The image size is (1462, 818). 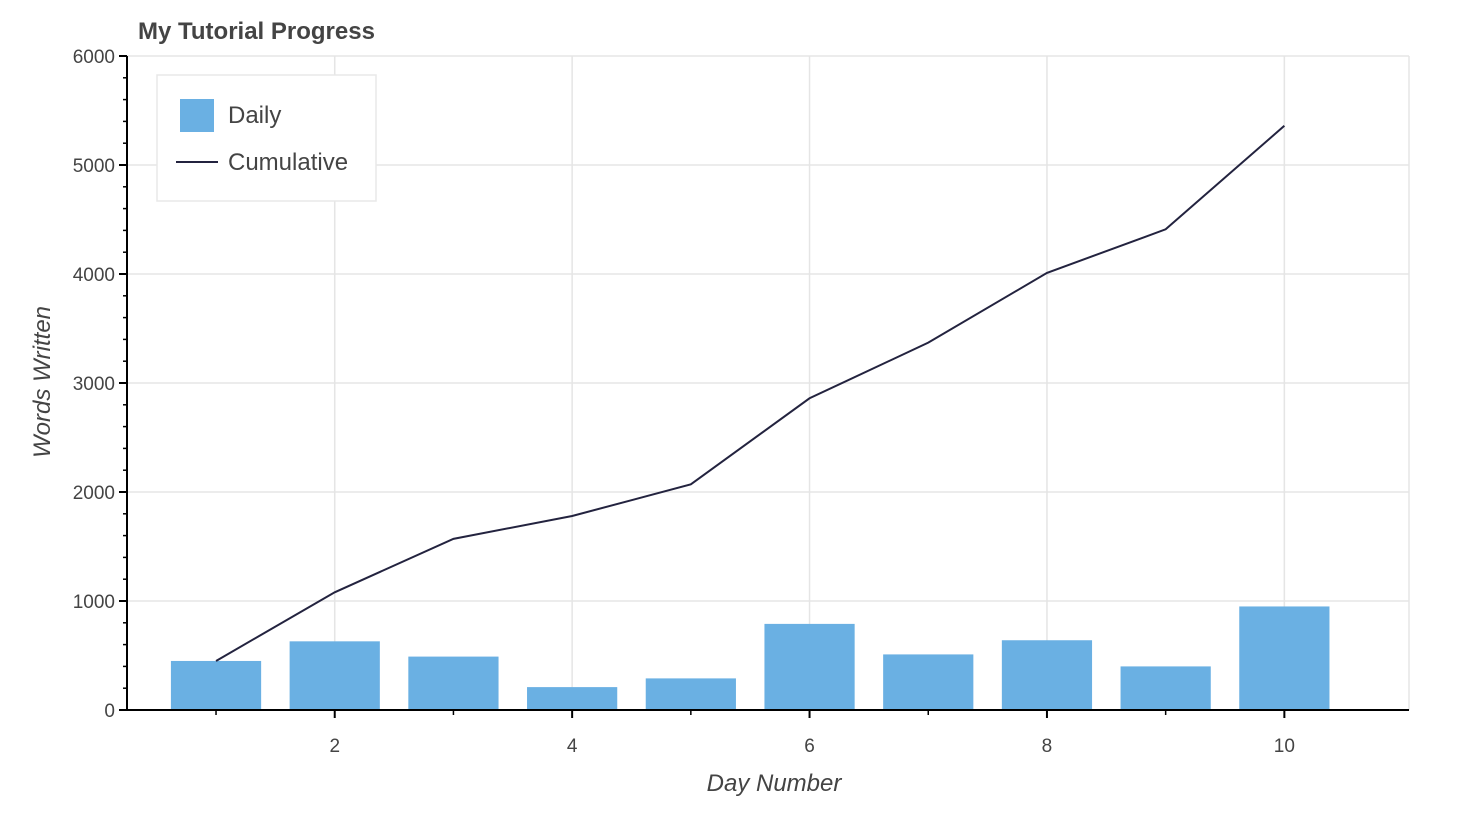 I want to click on y-tick-label: 3000, so click(x=94, y=384).